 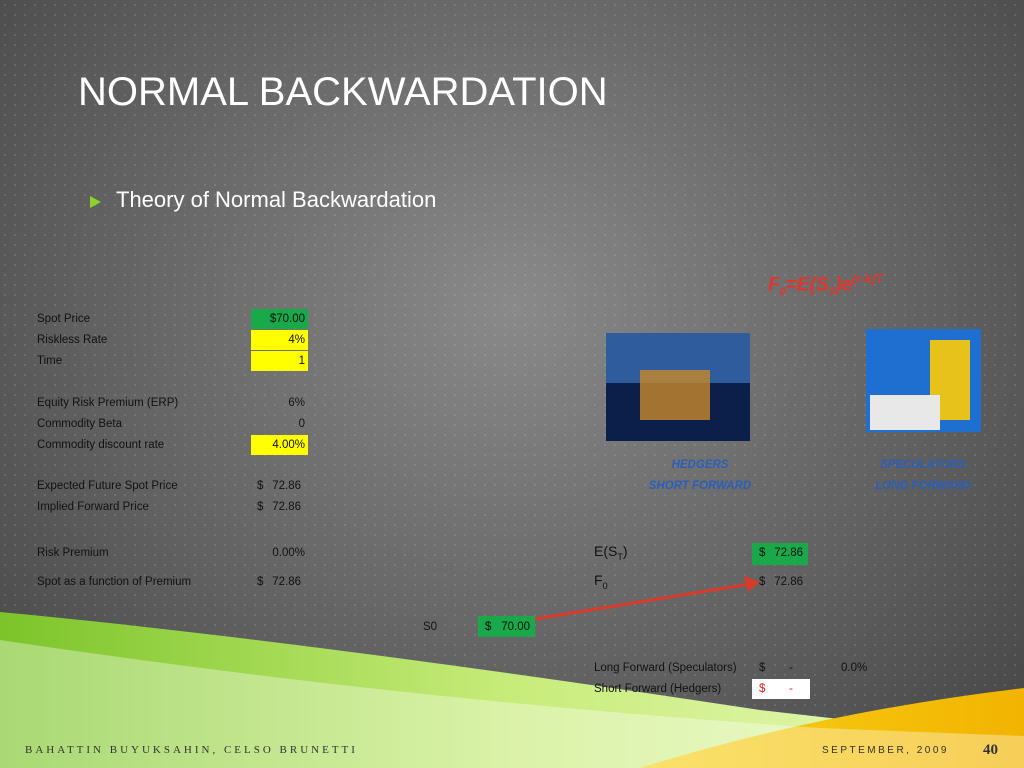 I want to click on slide-title: NORMAL BACKWARDATION, so click(x=343, y=92).